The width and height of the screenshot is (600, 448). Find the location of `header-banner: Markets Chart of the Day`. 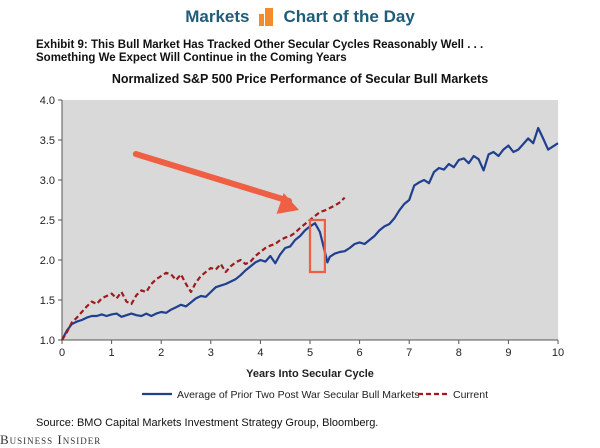

header-banner: Markets Chart of the Day is located at coordinates (300, 17).